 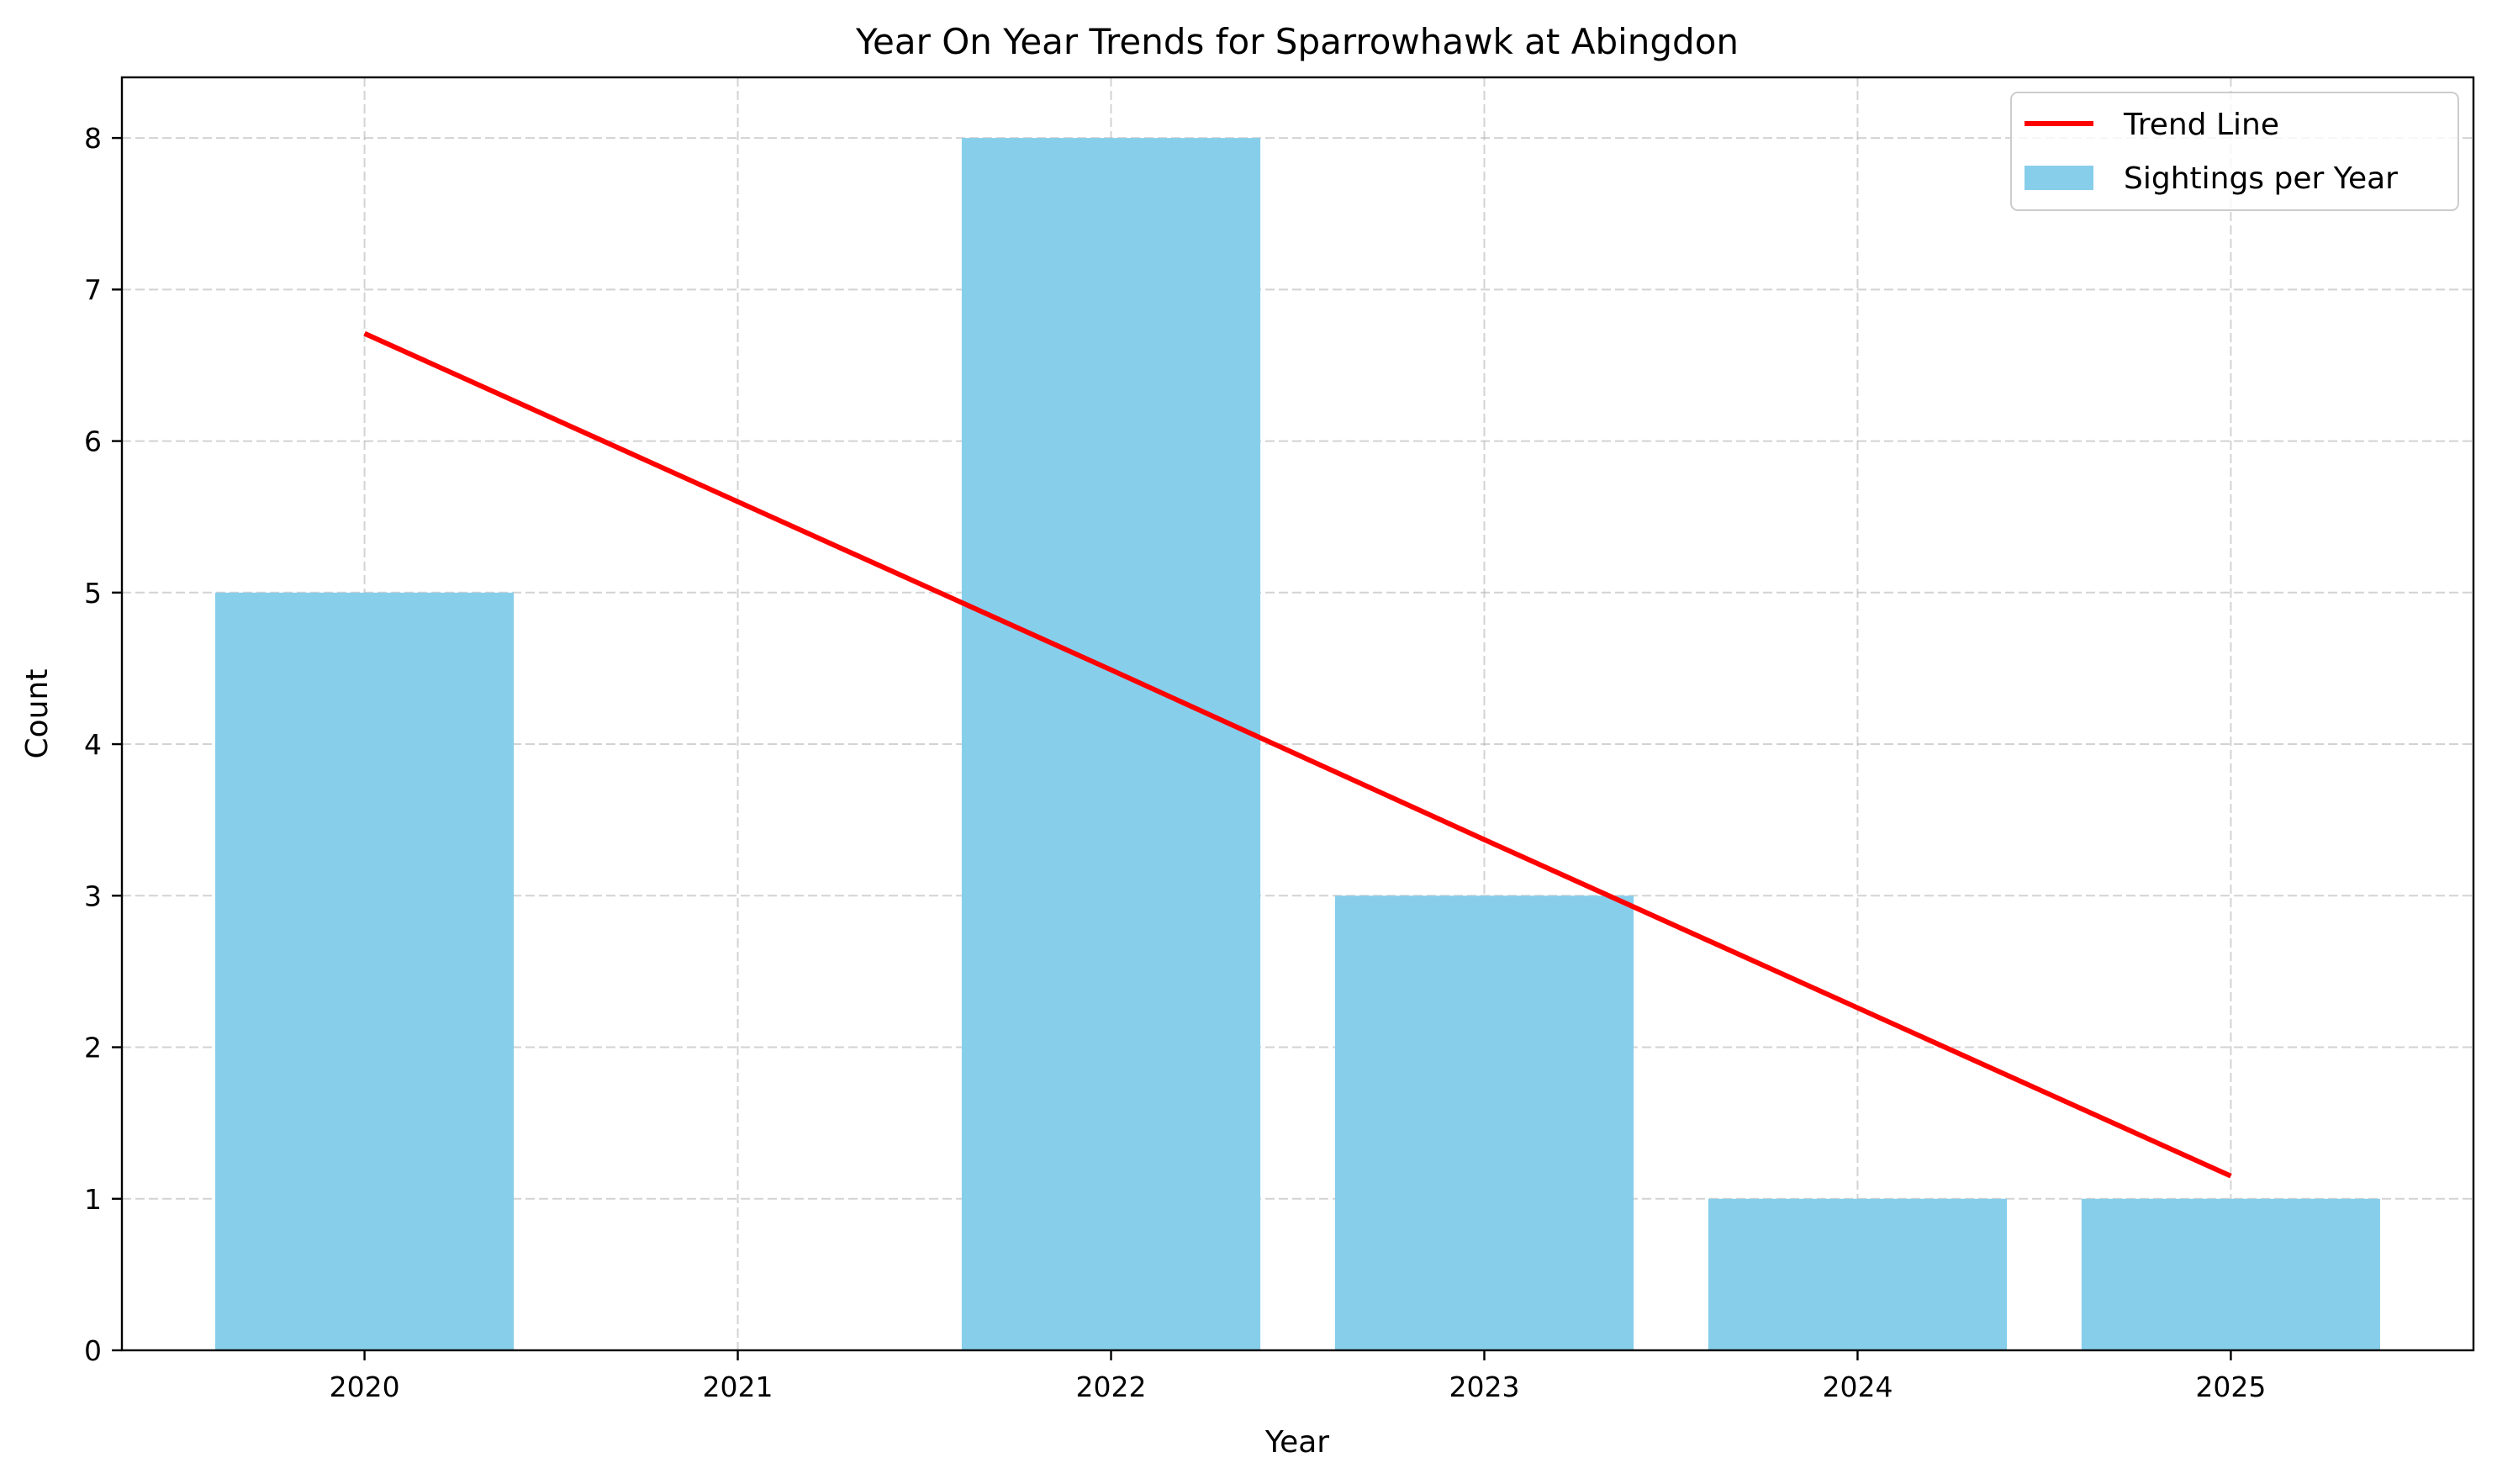 I want to click on legend-trend-line-label: Trend Line, so click(x=2201, y=125).